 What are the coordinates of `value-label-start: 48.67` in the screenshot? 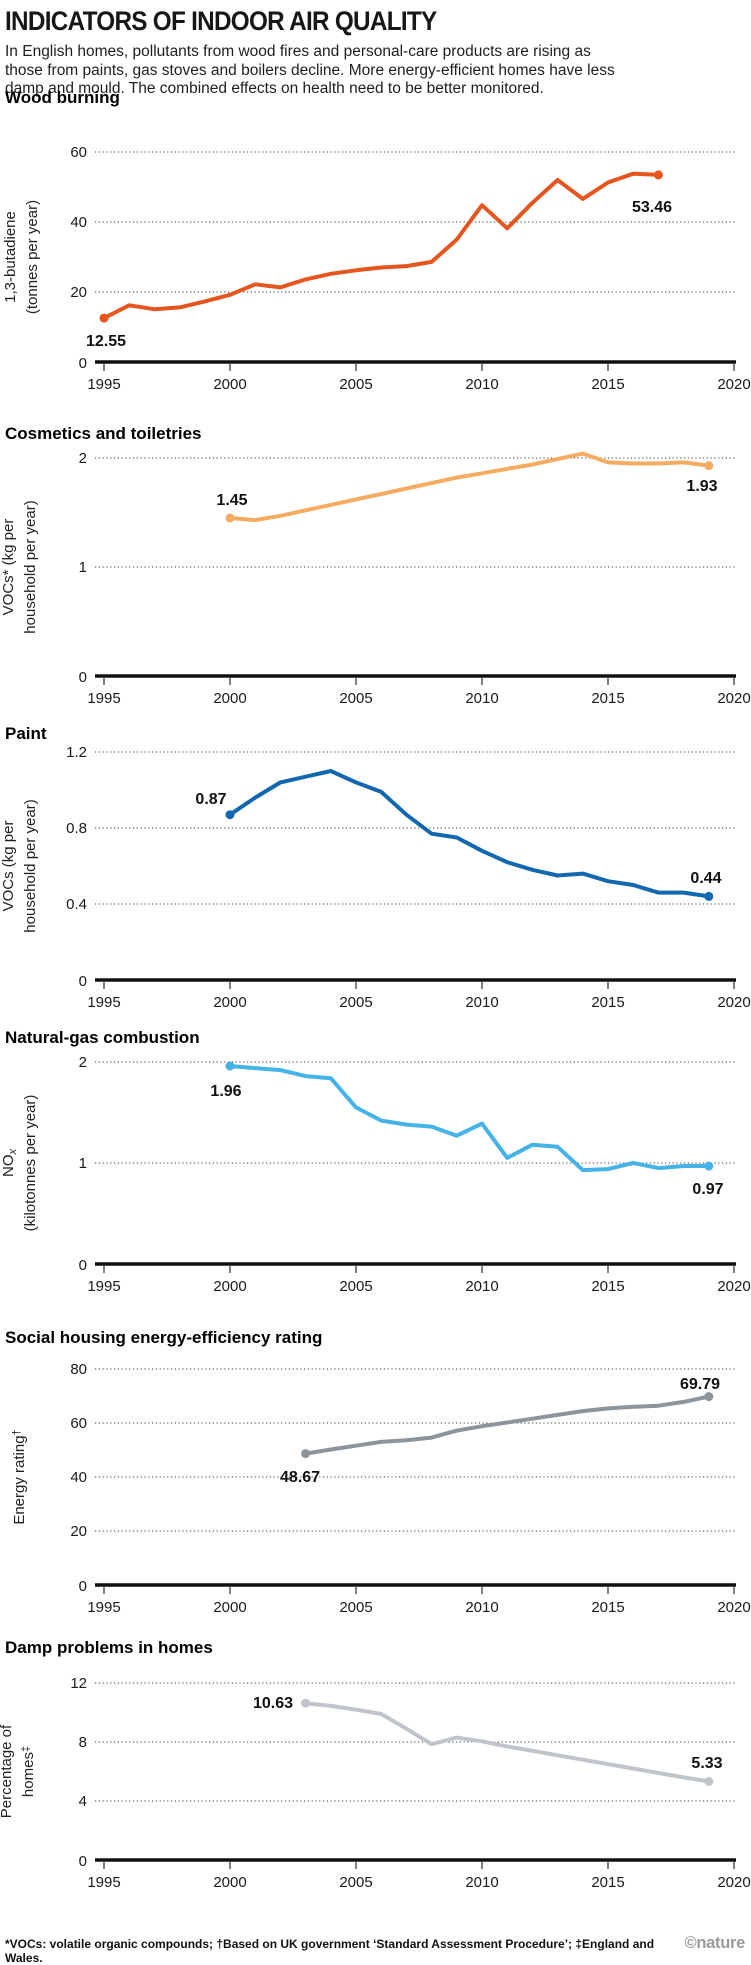 It's located at (300, 1477).